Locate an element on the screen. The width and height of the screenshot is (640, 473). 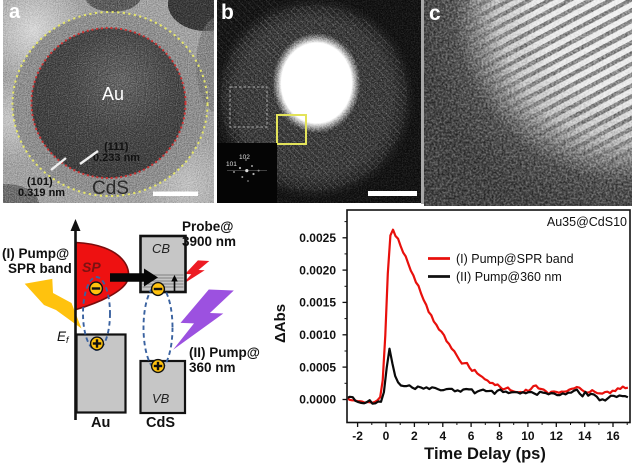
svg-text: CB is located at coordinates (161, 248).